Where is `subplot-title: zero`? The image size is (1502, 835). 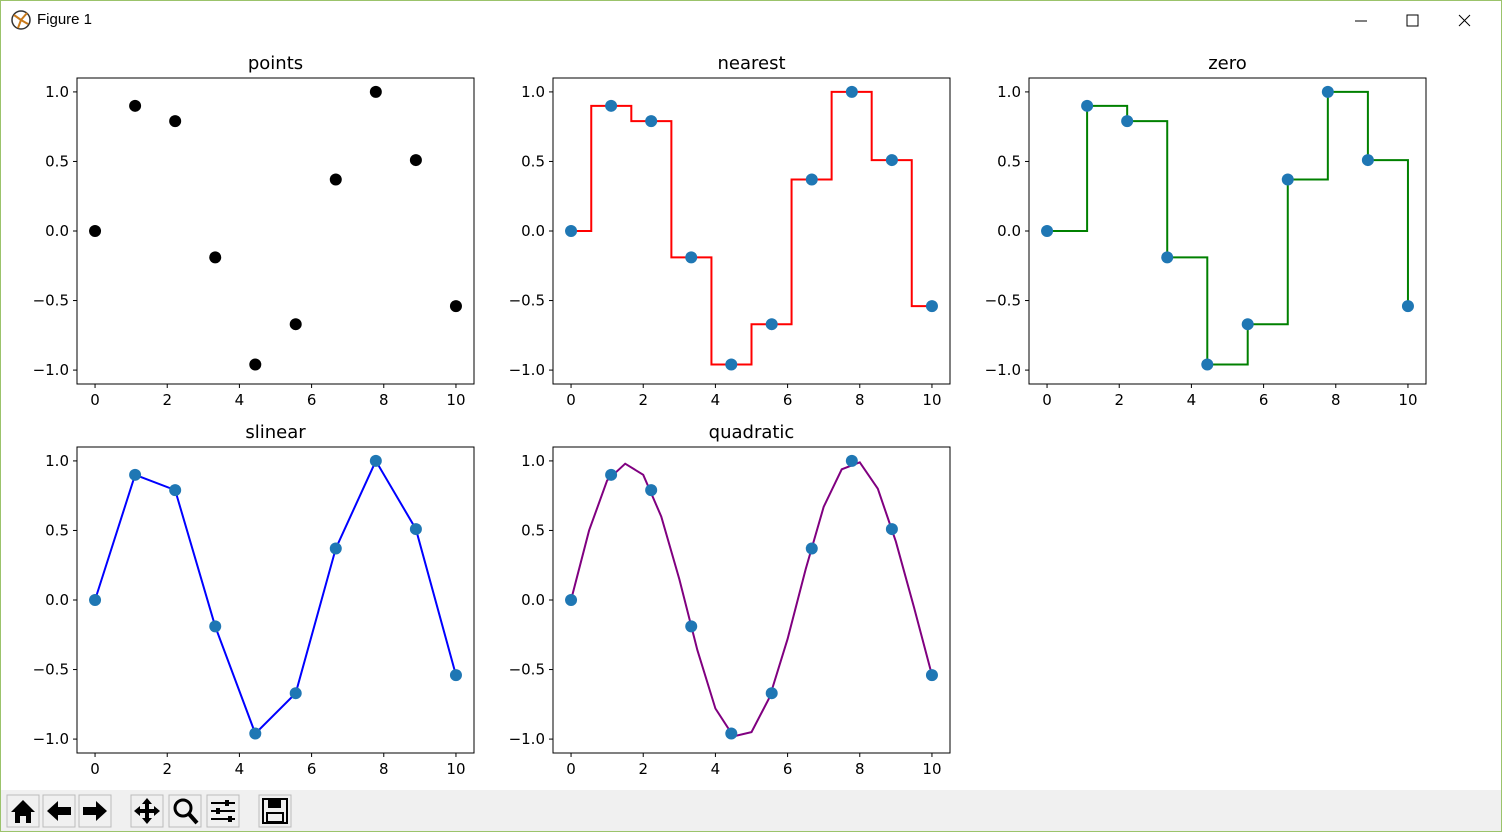
subplot-title: zero is located at coordinates (1227, 63).